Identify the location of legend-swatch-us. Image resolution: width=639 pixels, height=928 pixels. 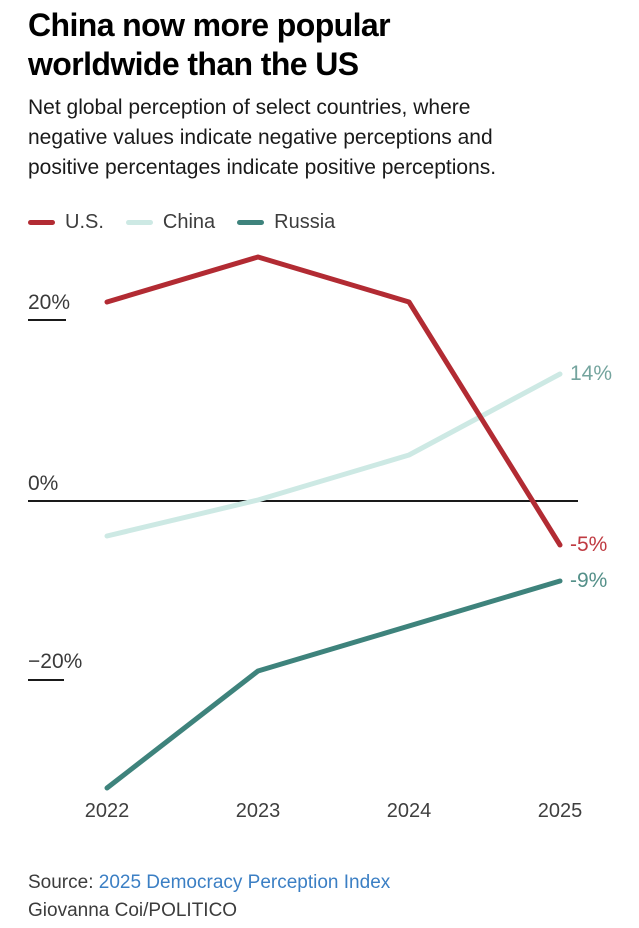
(41, 222).